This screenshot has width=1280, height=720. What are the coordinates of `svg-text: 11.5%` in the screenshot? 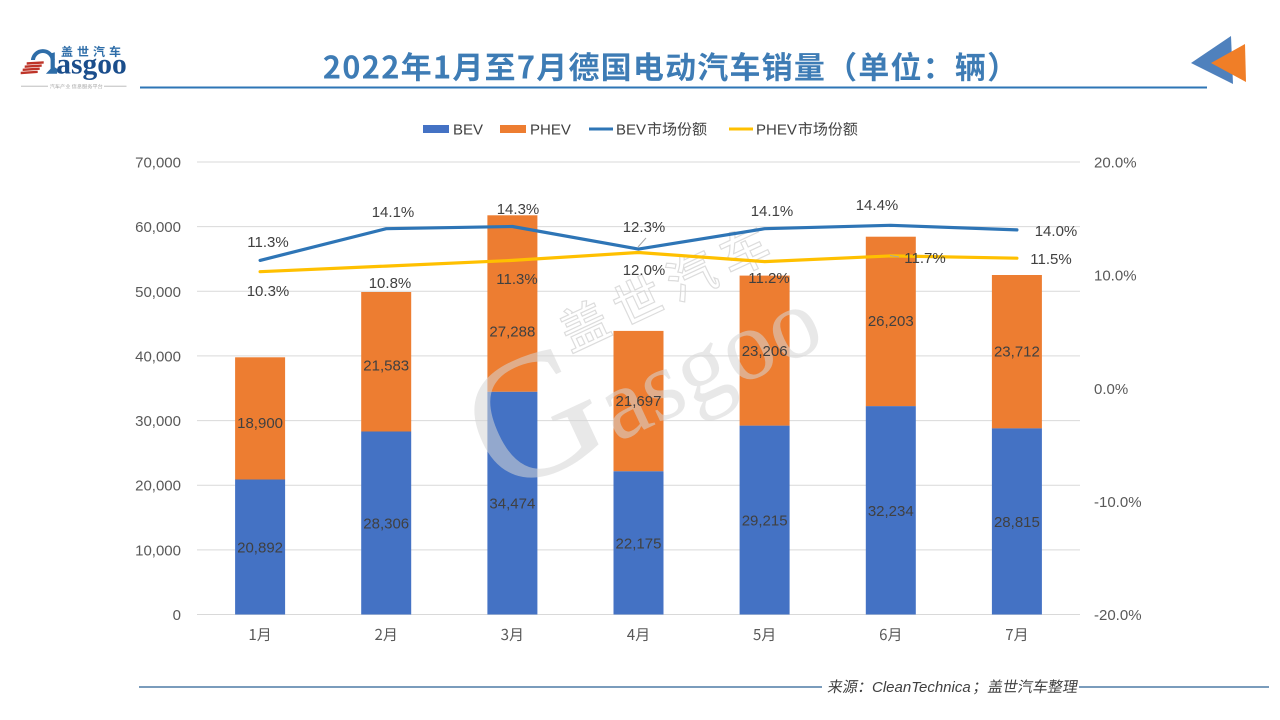 It's located at (1050, 259).